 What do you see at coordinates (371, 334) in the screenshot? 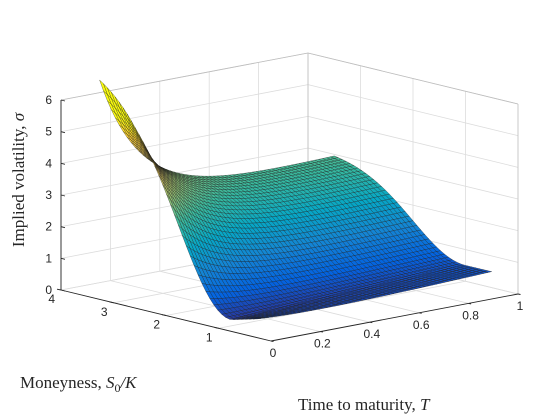
I see `x-tick-label: 0.4` at bounding box center [371, 334].